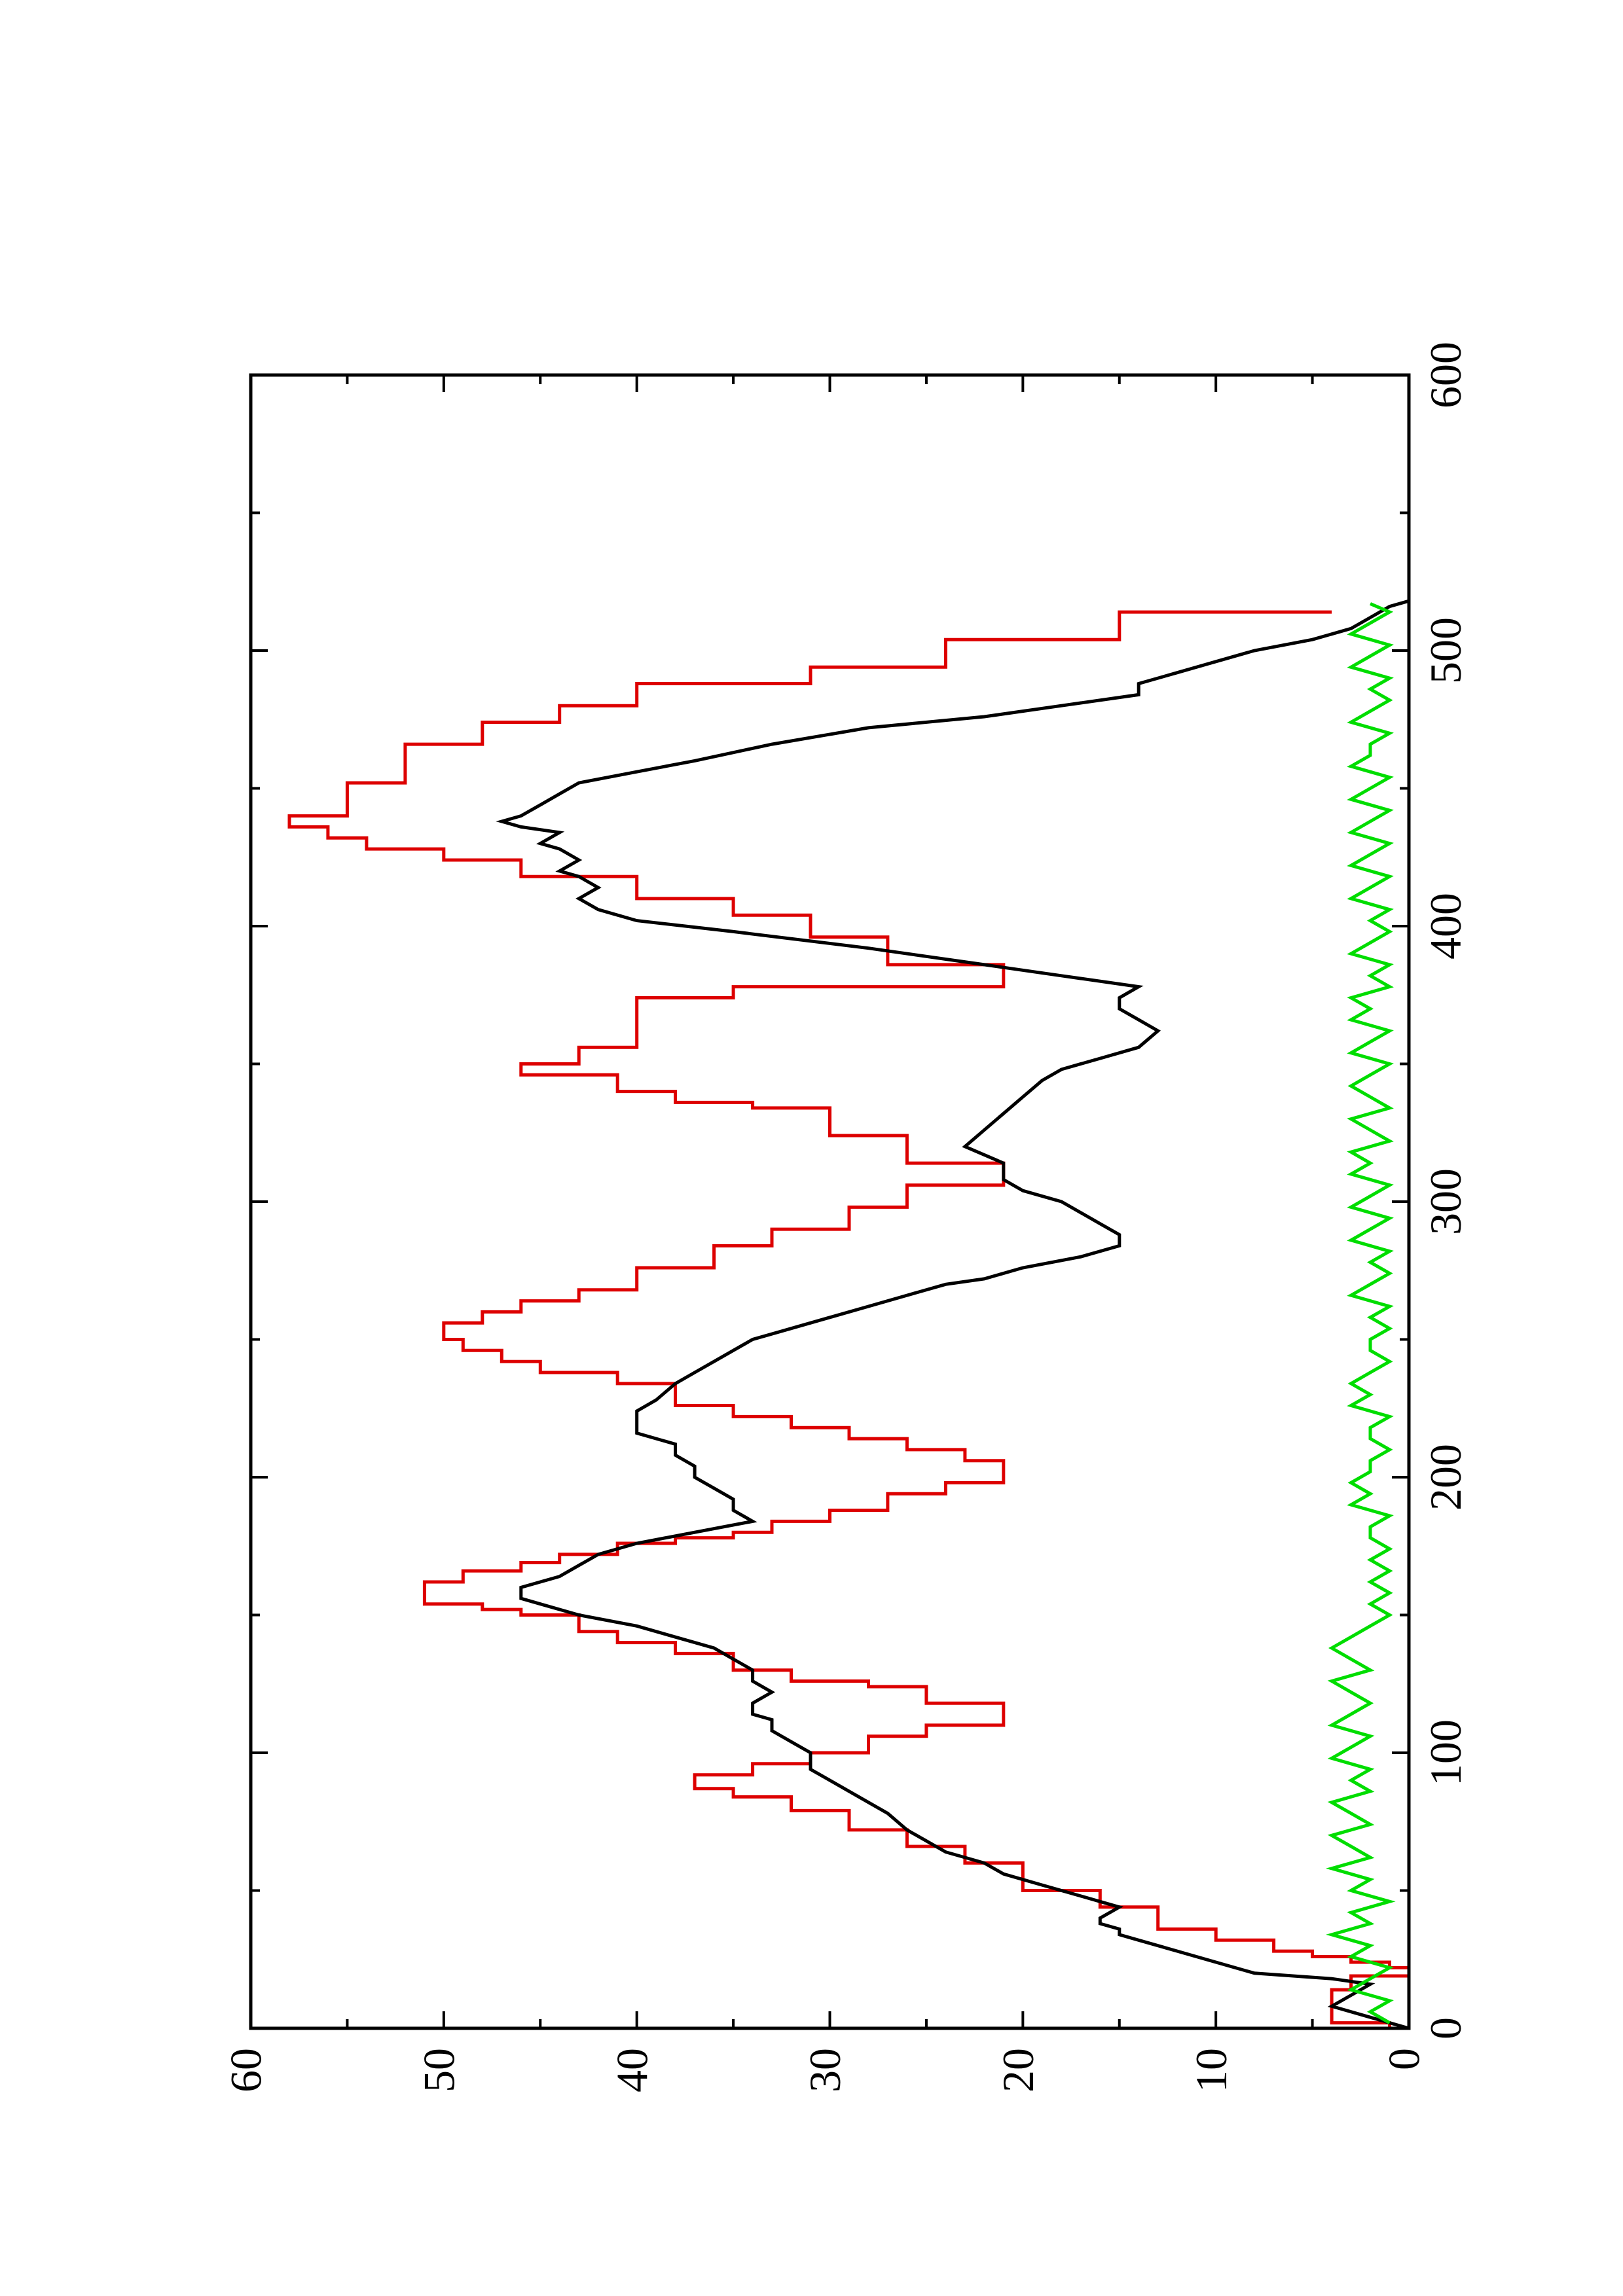 This screenshot has width=1623, height=2296. I want to click on y-tick-label: 40, so click(632, 2070).